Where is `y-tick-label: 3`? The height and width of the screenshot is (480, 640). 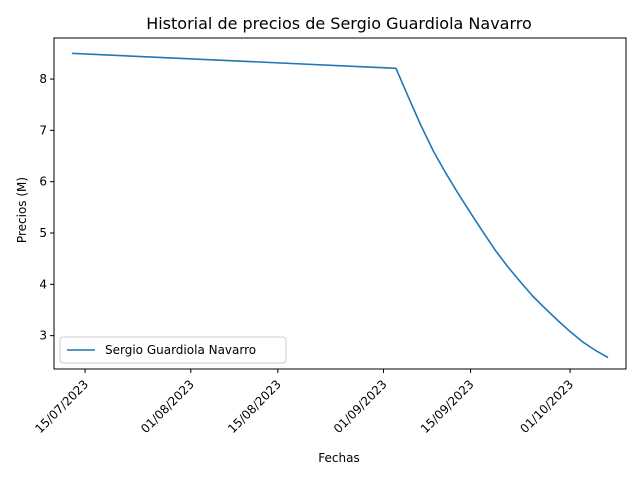 y-tick-label: 3 is located at coordinates (43, 336).